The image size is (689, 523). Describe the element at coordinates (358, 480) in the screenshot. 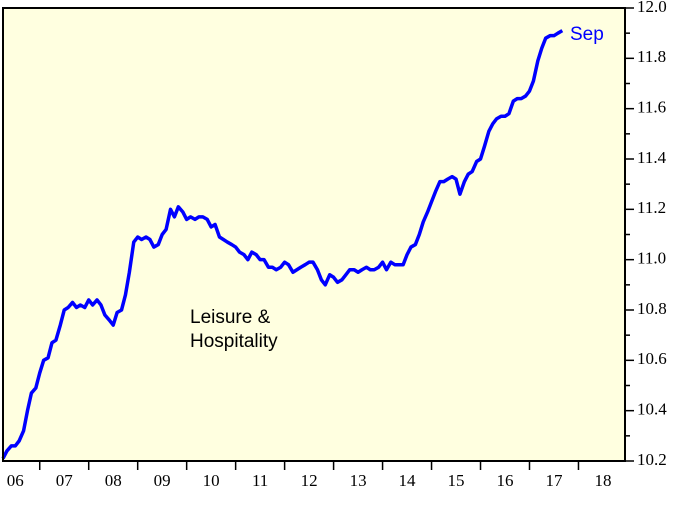

I see `x-tick-label: 13` at that location.